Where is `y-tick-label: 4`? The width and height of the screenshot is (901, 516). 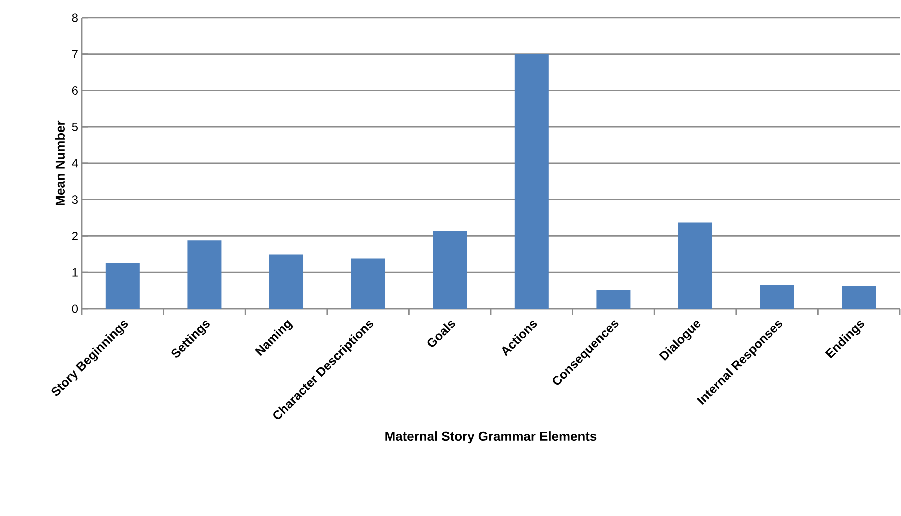 y-tick-label: 4 is located at coordinates (75, 163).